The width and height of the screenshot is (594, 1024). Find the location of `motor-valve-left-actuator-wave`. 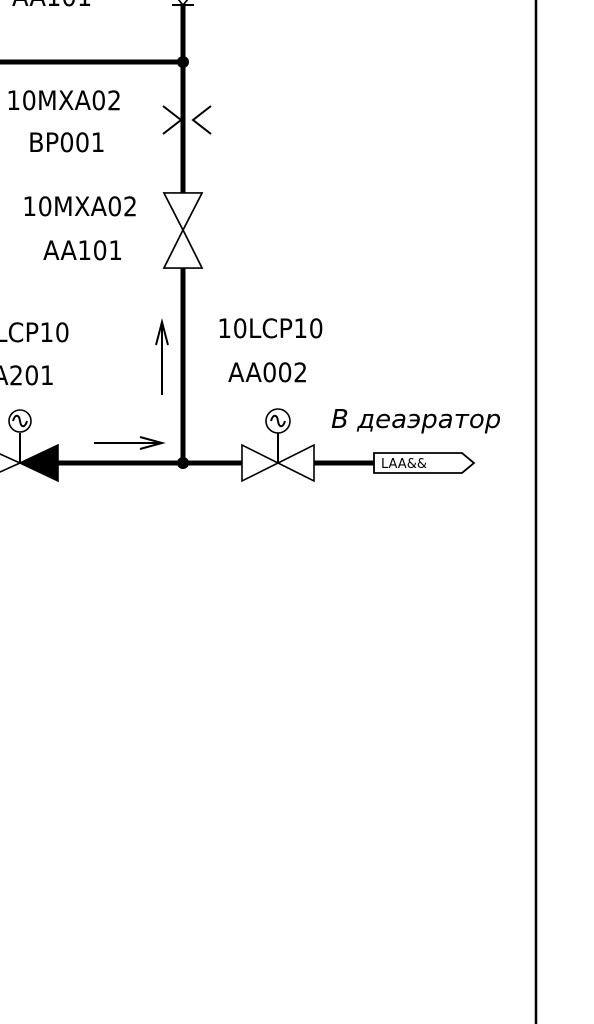

motor-valve-left-actuator-wave is located at coordinates (20, 421).